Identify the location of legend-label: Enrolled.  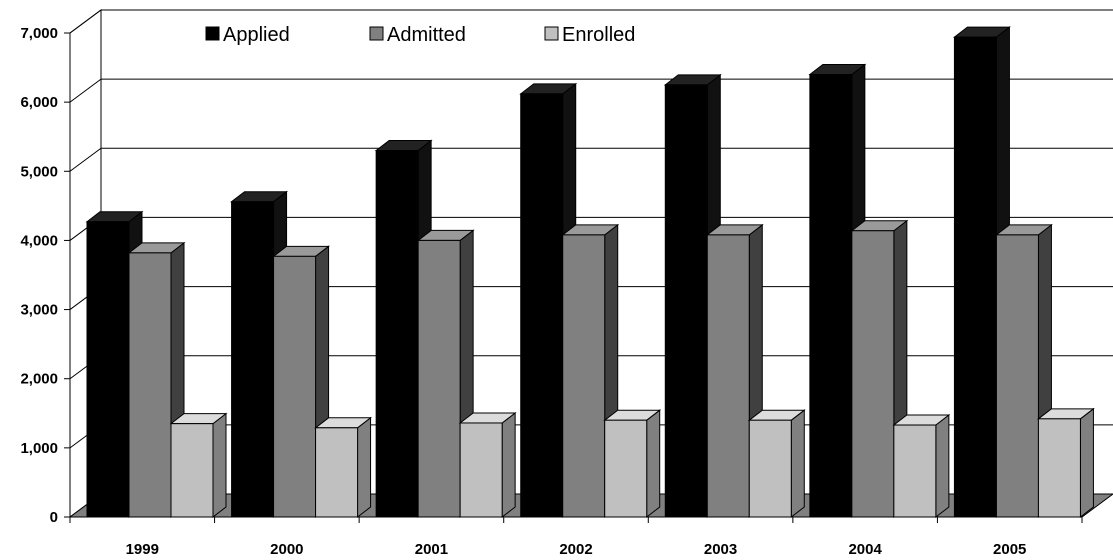
(598, 35).